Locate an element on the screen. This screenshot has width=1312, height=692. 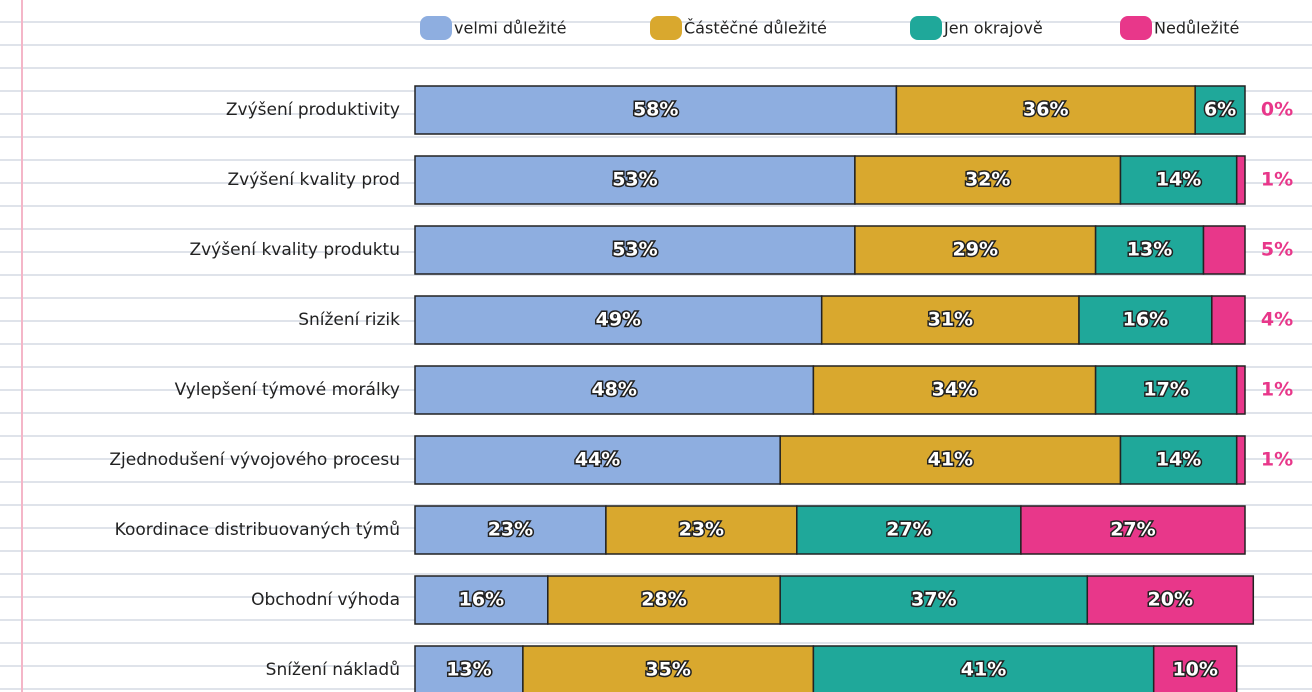
value-label: 20% is located at coordinates (1170, 600).